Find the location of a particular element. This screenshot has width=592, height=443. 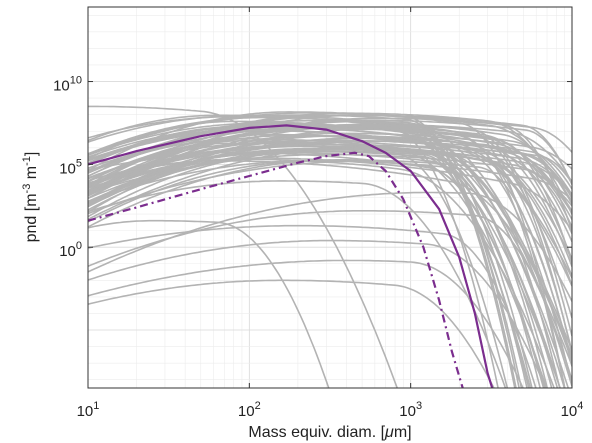

y-tick-label: 10⁰ is located at coordinates (70, 250).